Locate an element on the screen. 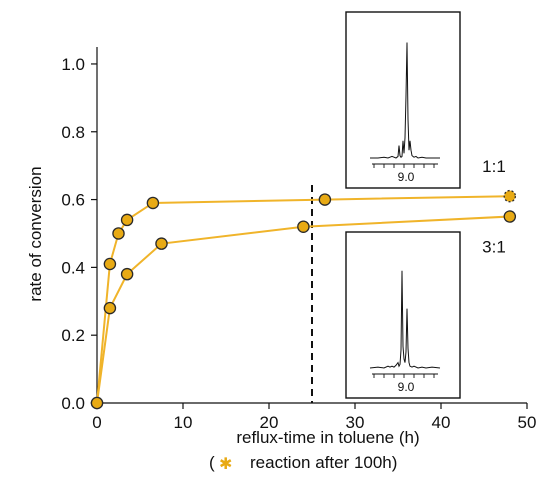 This screenshot has width=558, height=488. annotation-open-paren: ( is located at coordinates (212, 462).